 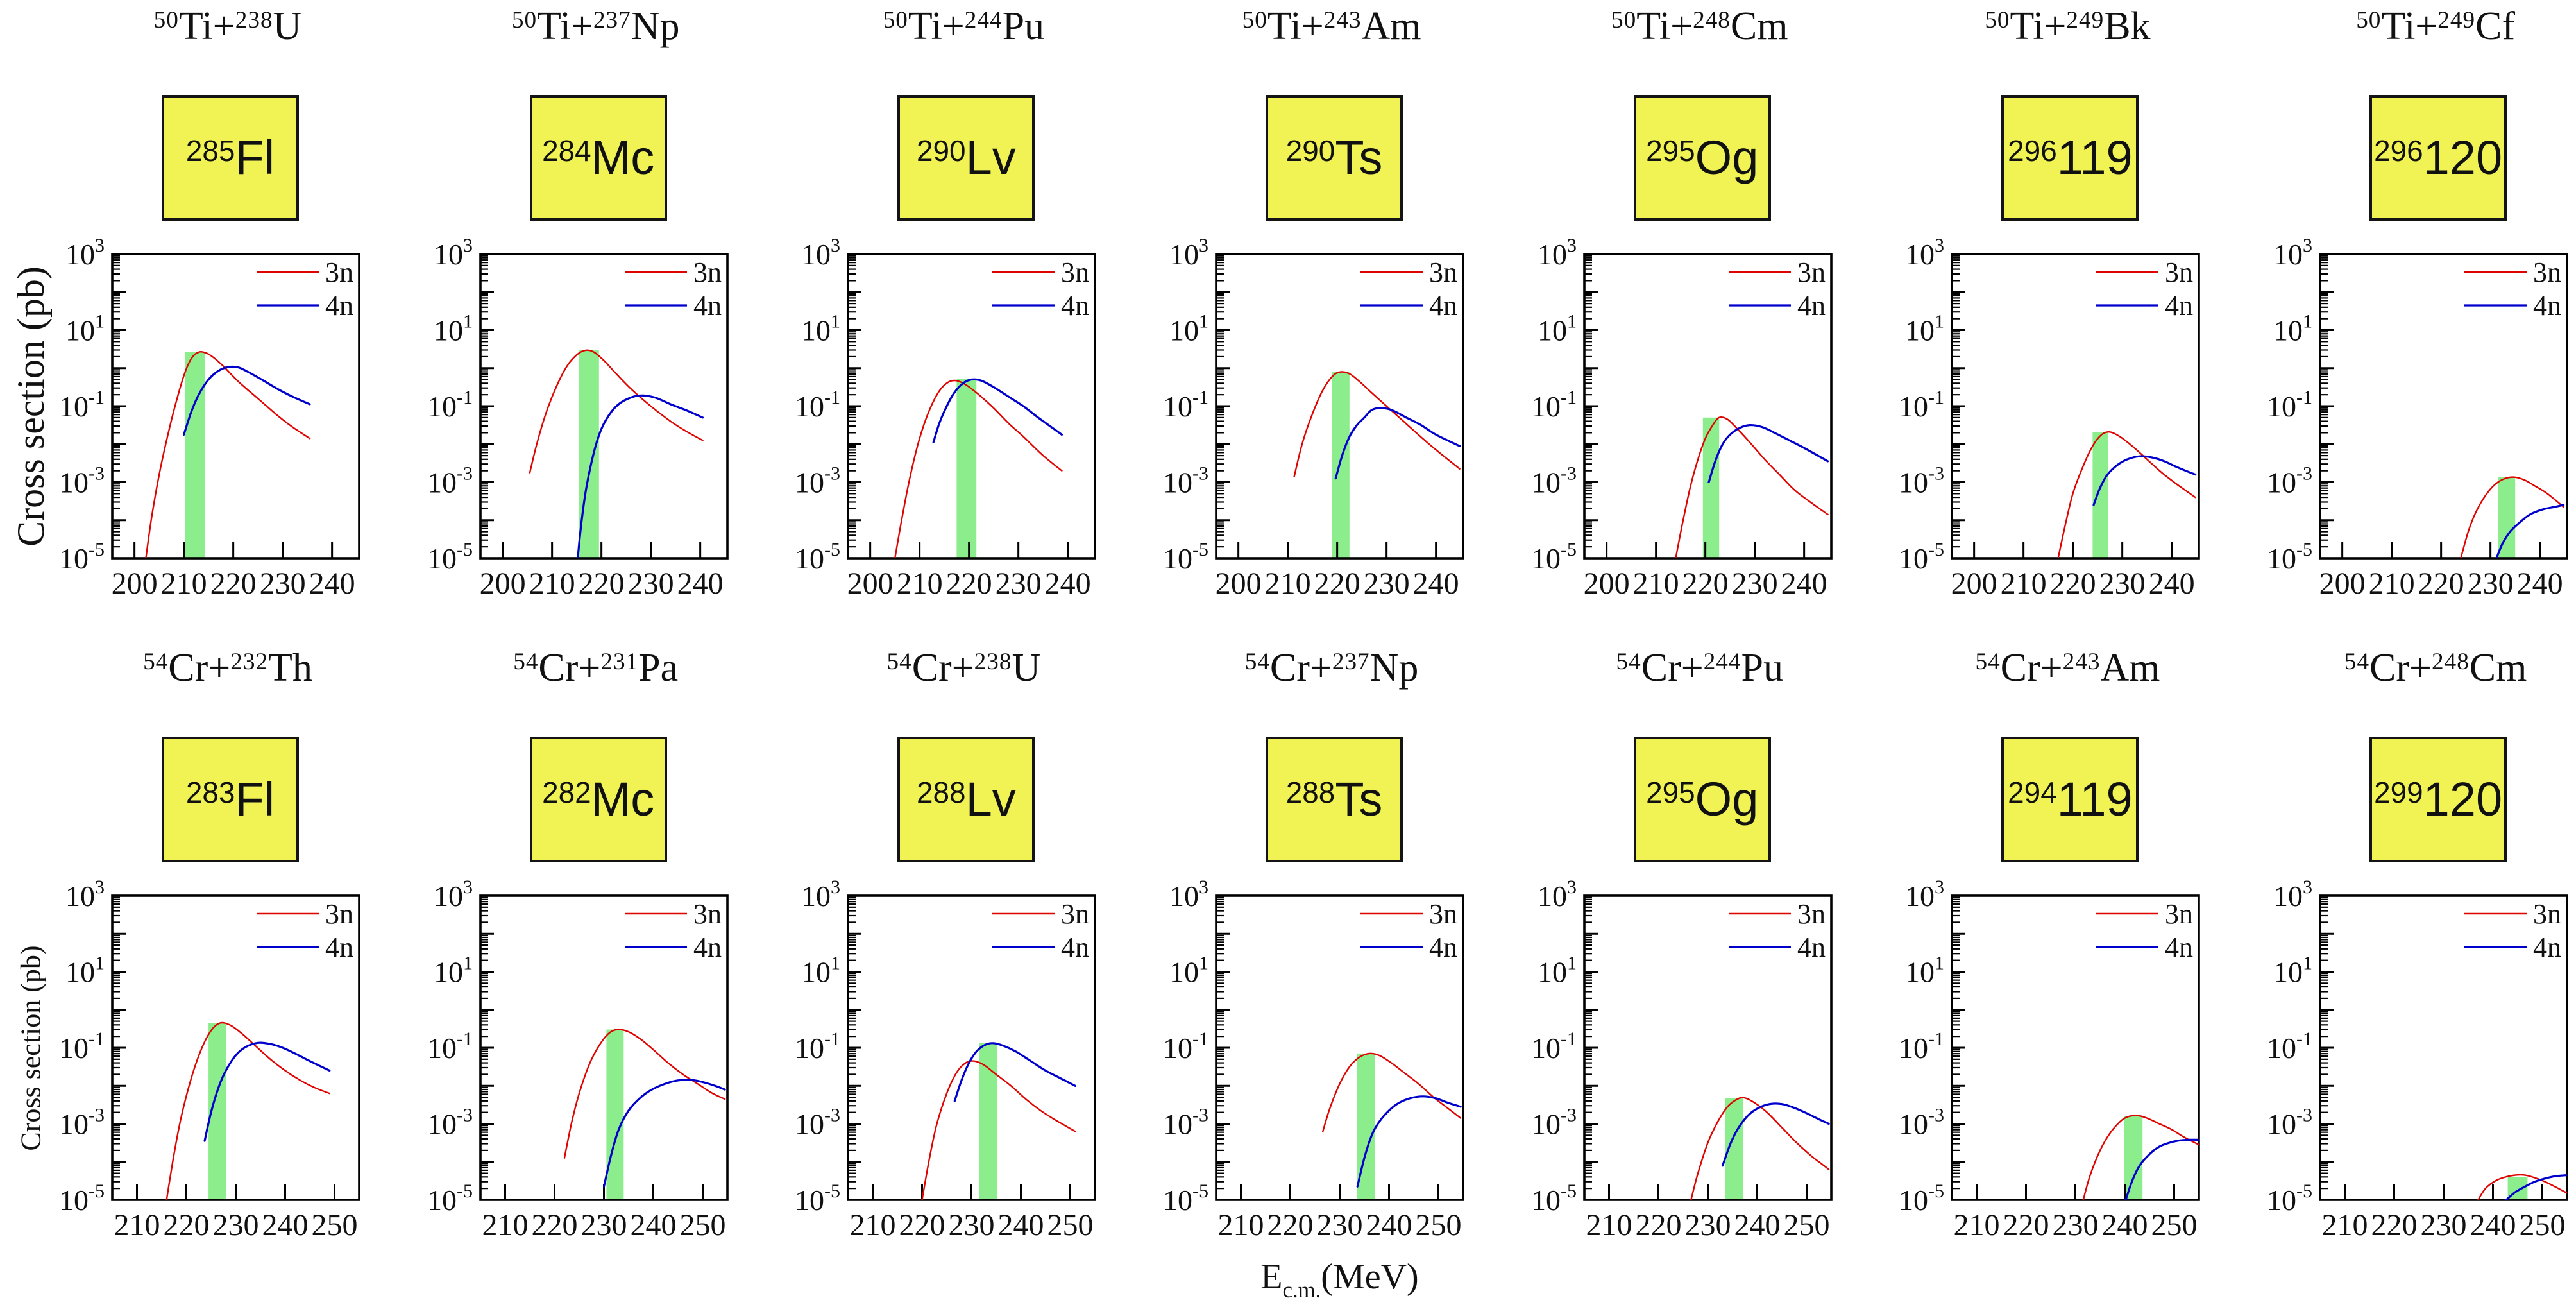 What do you see at coordinates (2068, 26) in the screenshot?
I see `reaction-title: 50Ti+249Bk` at bounding box center [2068, 26].